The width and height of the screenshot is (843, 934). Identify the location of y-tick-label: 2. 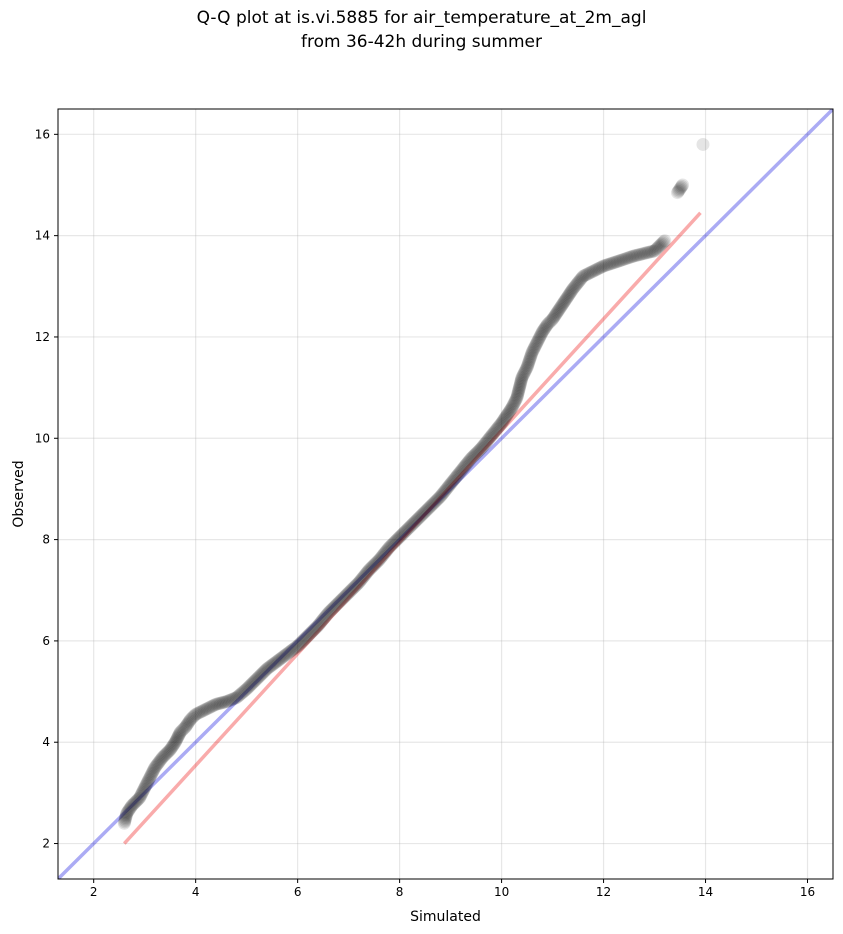
(46, 844).